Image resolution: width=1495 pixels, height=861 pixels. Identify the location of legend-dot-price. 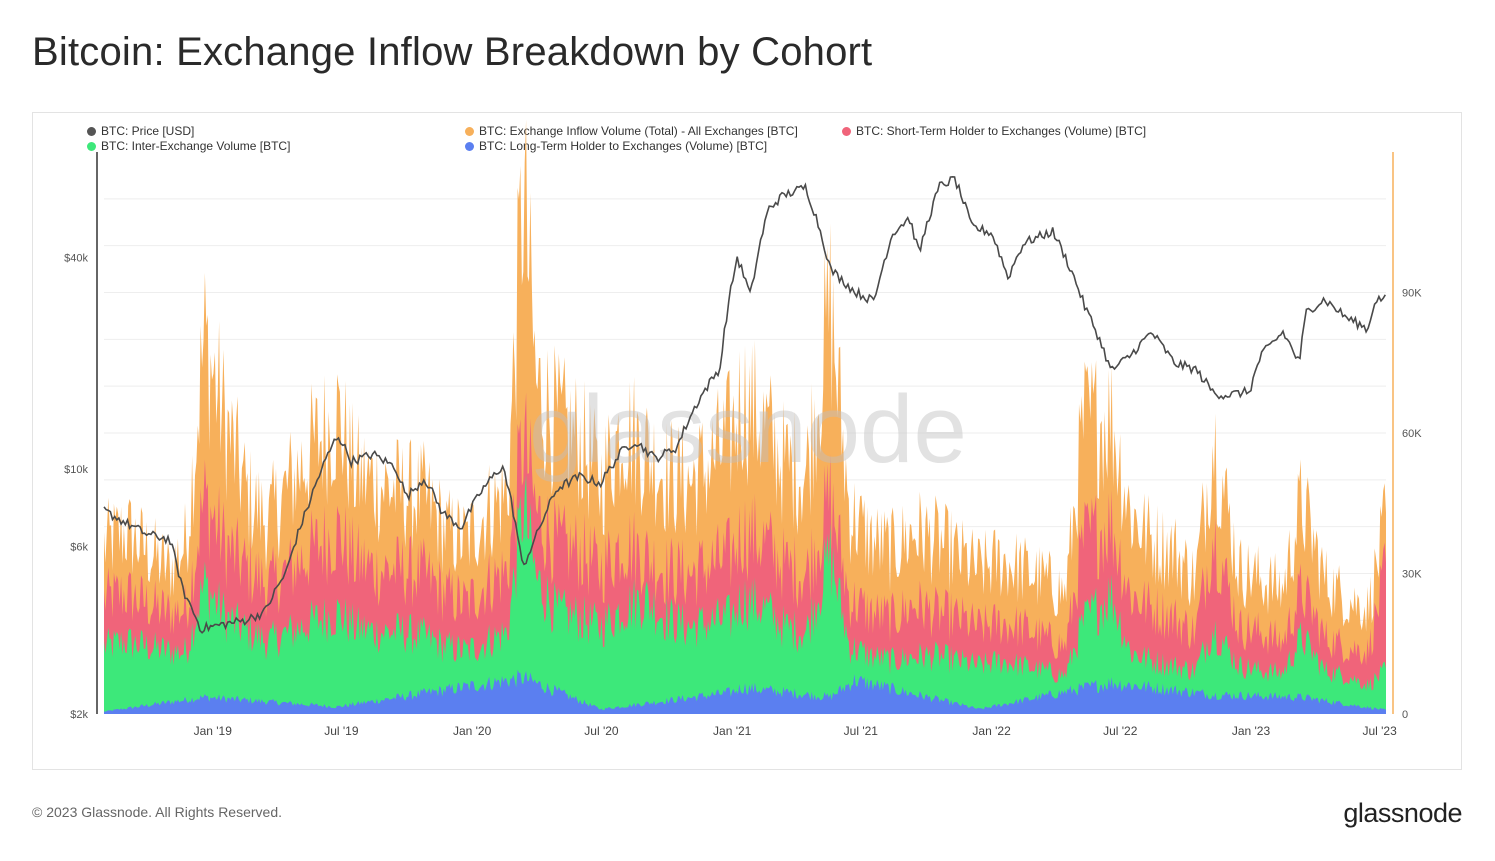
(91, 131).